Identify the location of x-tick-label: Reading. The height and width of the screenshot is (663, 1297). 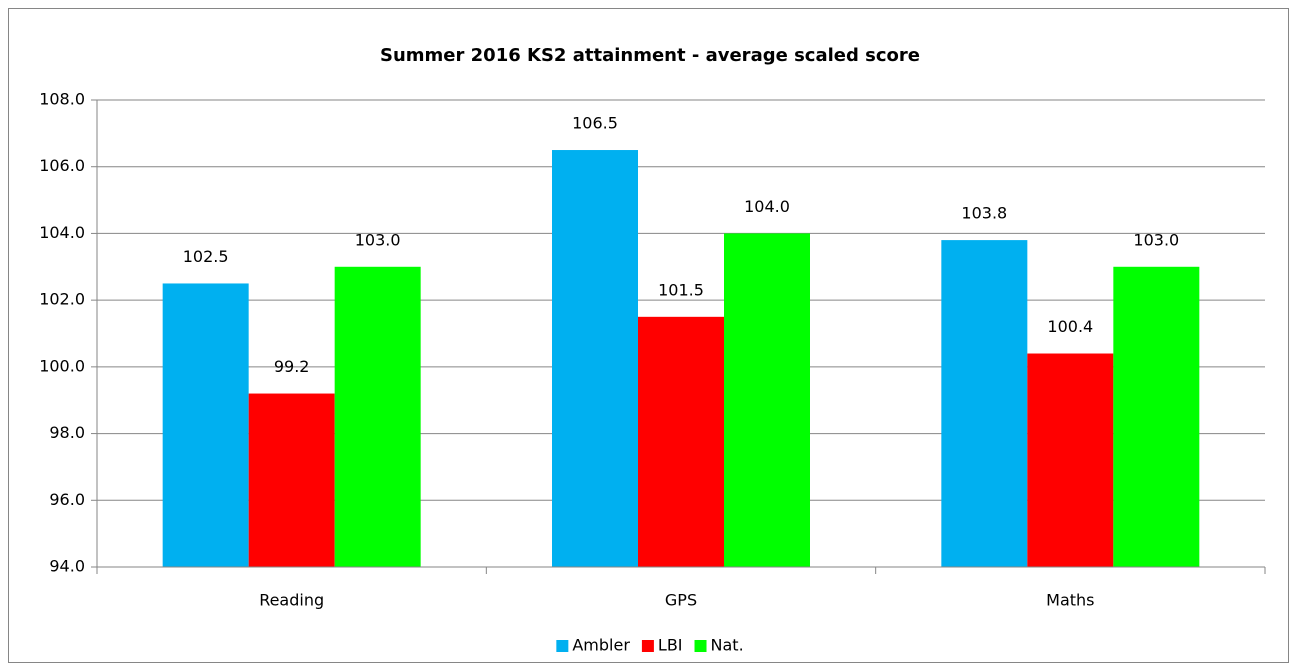
(291, 600).